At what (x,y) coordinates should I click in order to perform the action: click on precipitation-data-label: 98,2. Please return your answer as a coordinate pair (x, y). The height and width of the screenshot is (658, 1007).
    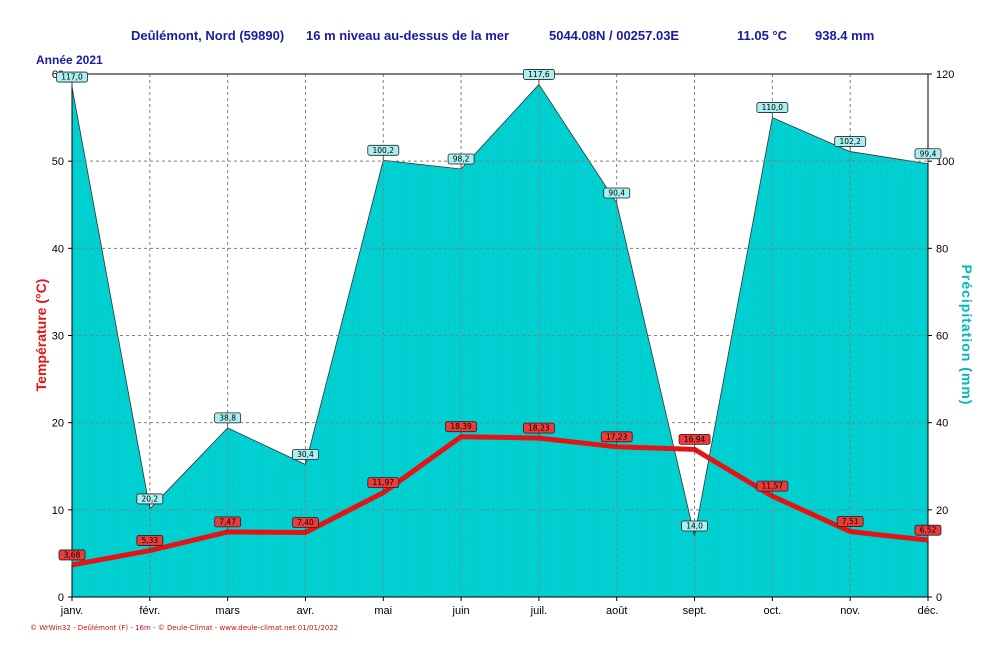
    Looking at the image, I should click on (461, 161).